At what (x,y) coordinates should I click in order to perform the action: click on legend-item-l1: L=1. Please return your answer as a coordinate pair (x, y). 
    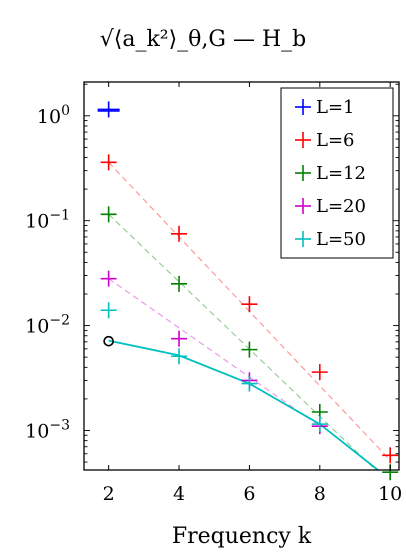
    Looking at the image, I should click on (325, 107).